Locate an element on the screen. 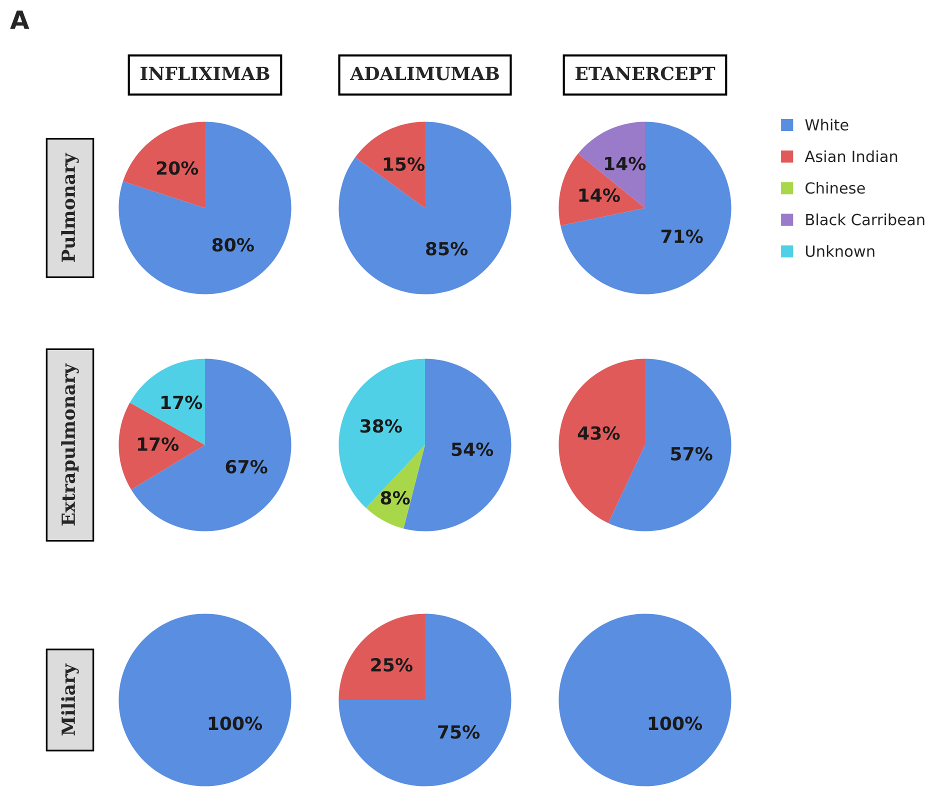  data-label: 43% is located at coordinates (599, 433).